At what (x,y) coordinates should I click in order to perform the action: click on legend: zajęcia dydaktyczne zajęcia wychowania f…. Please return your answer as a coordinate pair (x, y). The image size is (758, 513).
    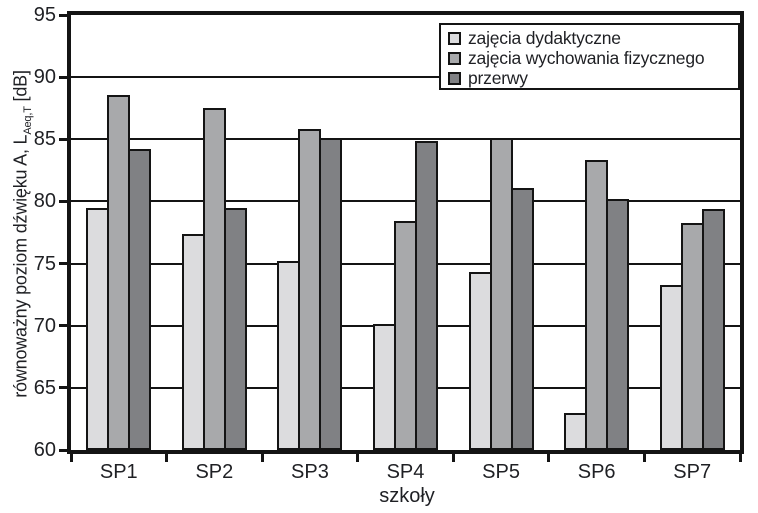
    Looking at the image, I should click on (589, 56).